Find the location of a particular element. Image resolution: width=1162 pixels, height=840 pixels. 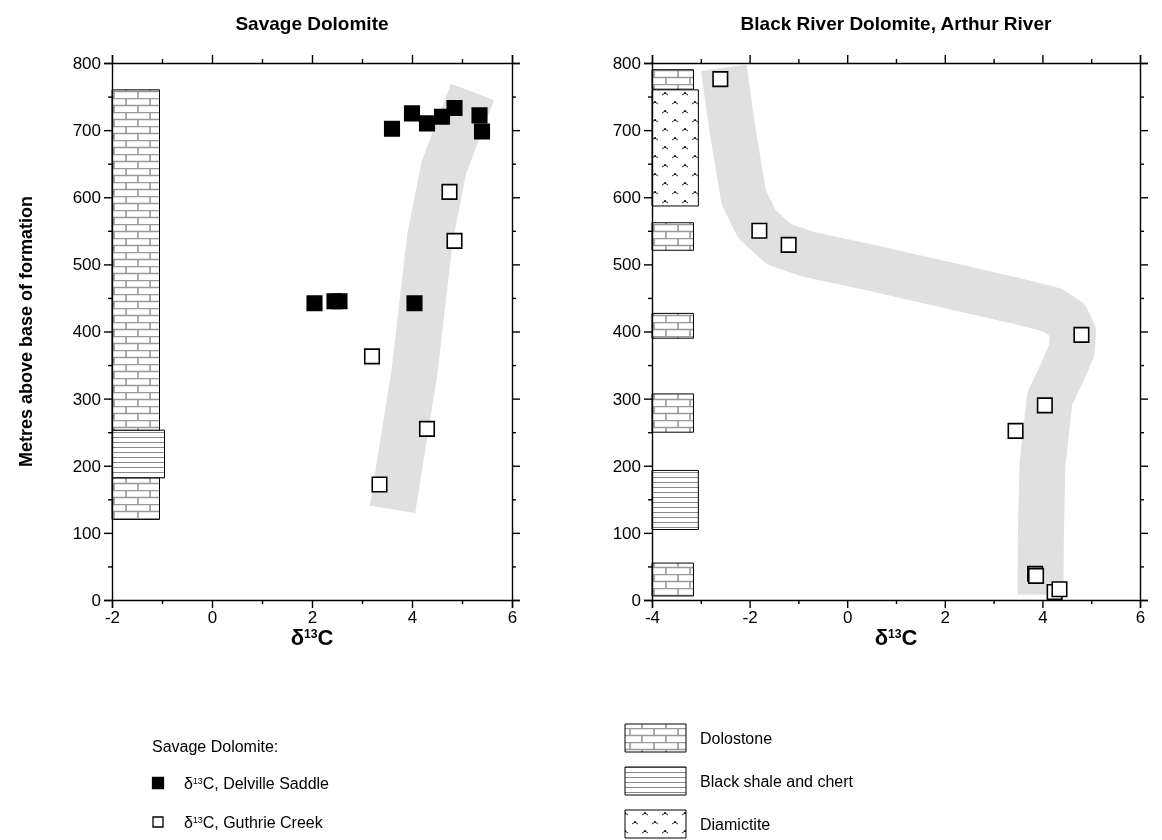

text: Black shale and chert is located at coordinates (777, 781).